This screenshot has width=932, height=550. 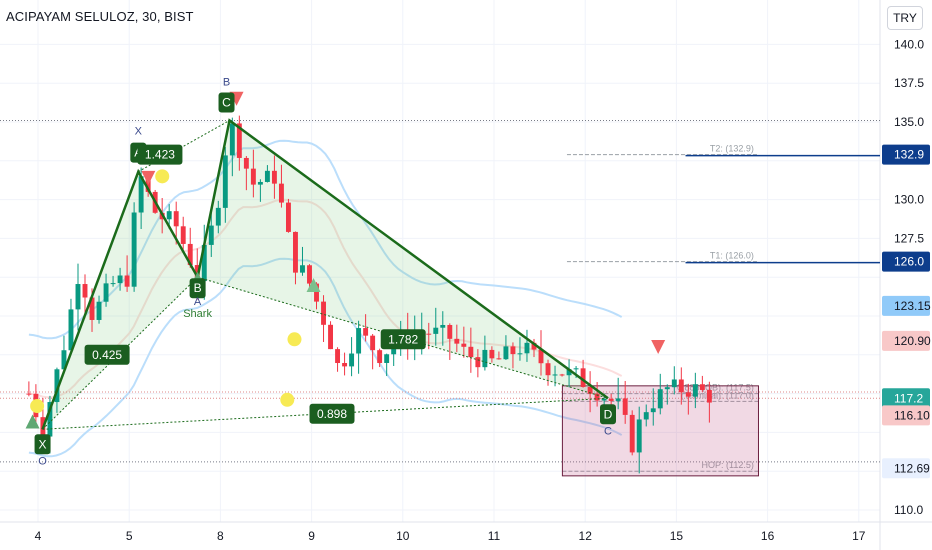 What do you see at coordinates (909, 155) in the screenshot?
I see `price-badge: 132.9` at bounding box center [909, 155].